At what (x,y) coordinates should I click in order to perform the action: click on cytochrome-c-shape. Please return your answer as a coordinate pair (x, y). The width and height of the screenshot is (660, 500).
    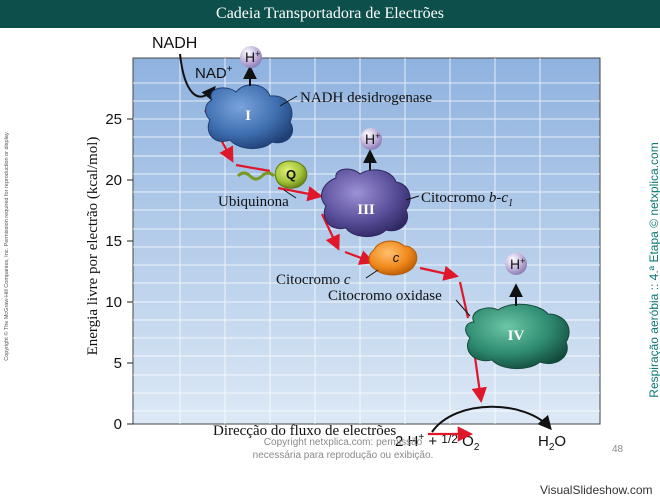
    Looking at the image, I should click on (393, 258).